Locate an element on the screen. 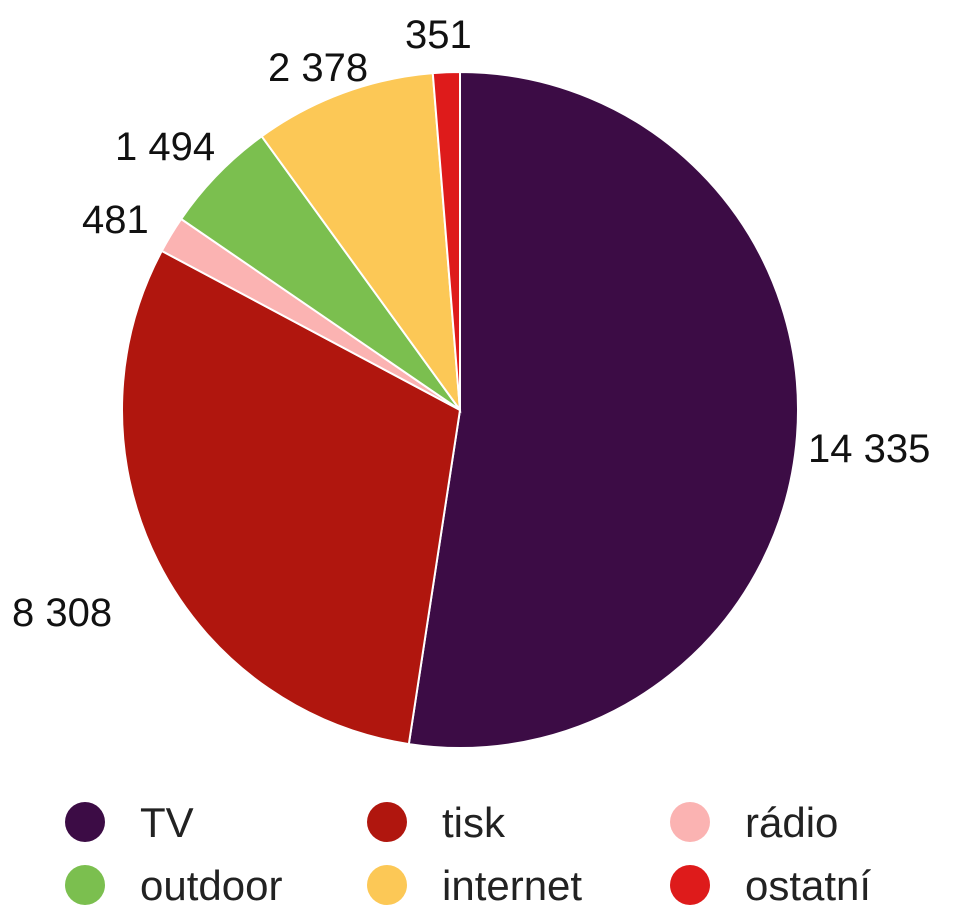 The width and height of the screenshot is (959, 908). legend-item-tv: TV is located at coordinates (129, 822).